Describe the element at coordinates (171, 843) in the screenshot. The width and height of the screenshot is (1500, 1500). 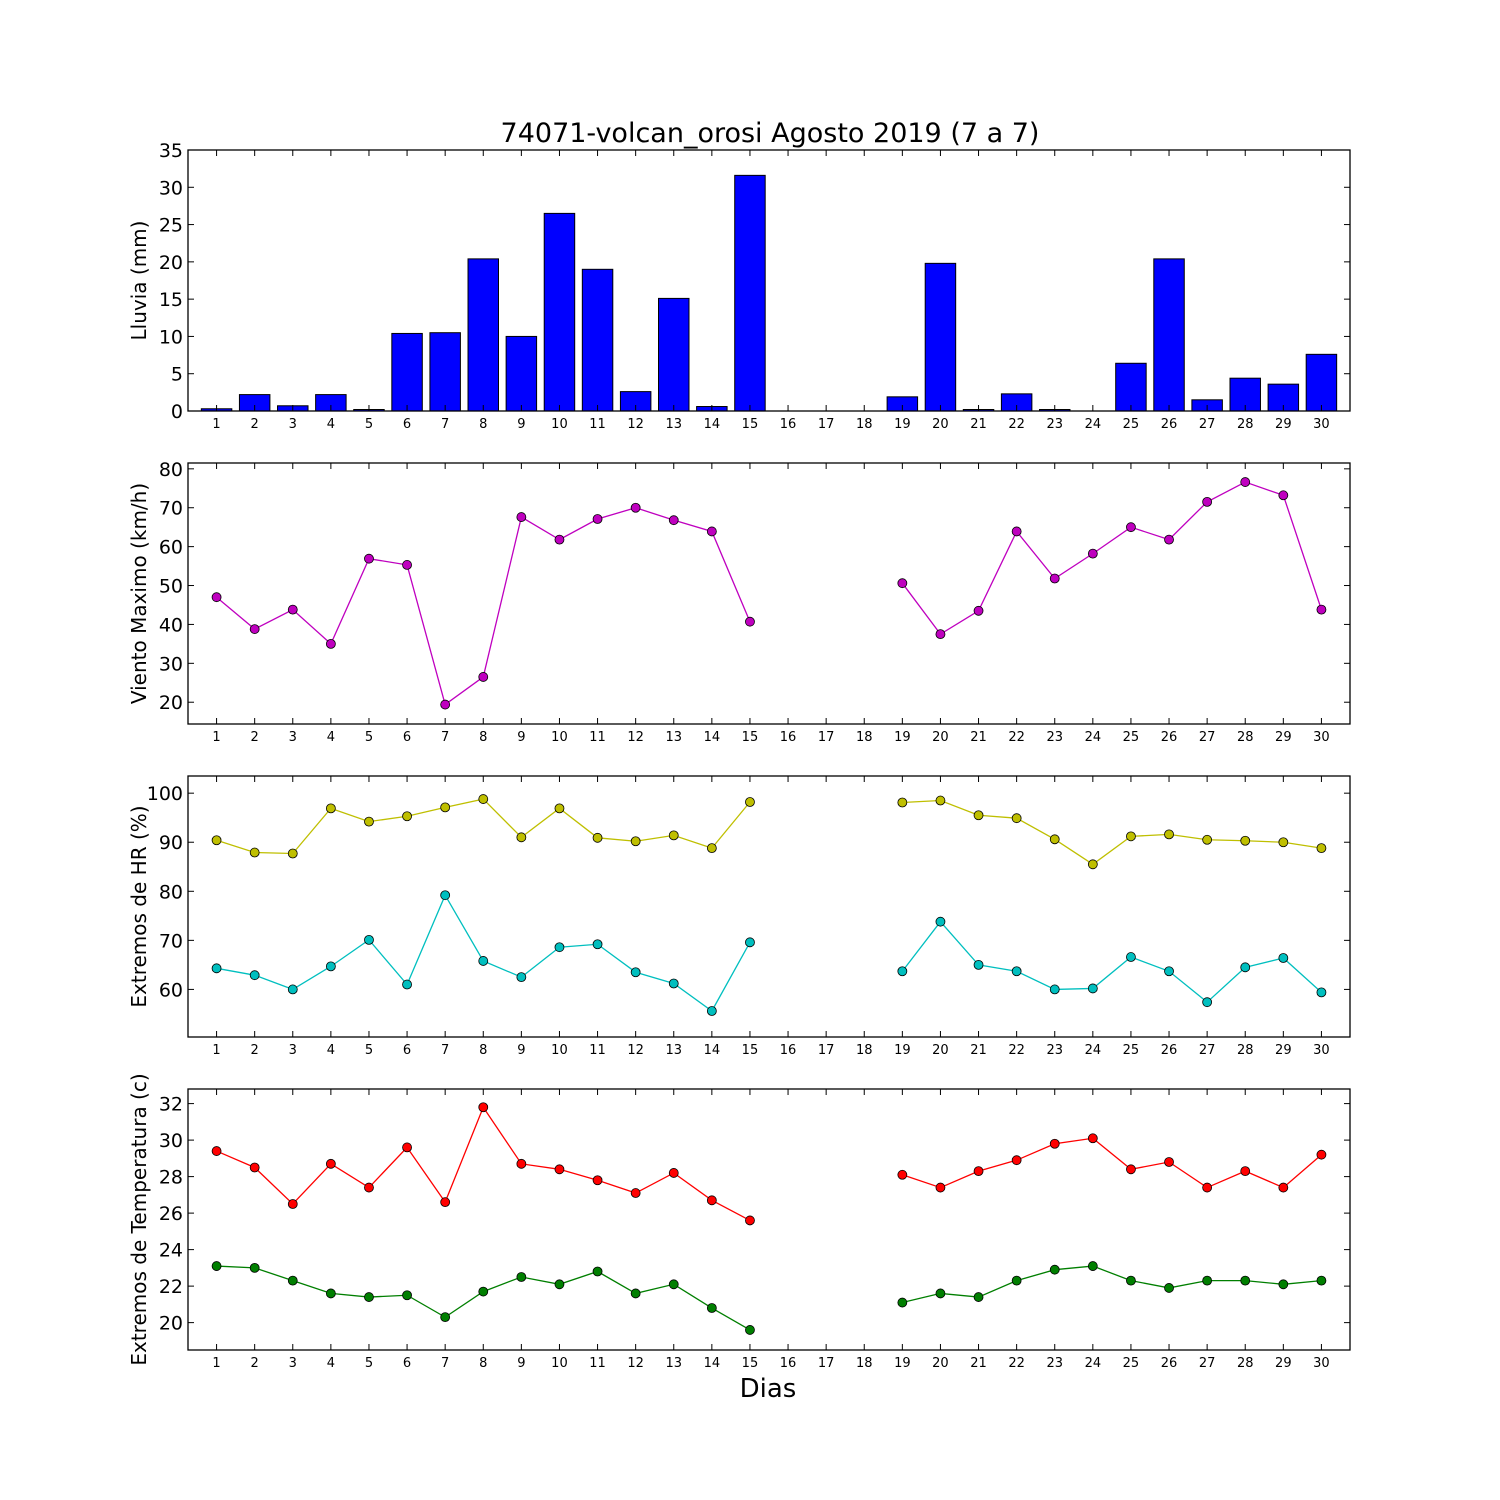
I see `y-tick-label: 90` at that location.